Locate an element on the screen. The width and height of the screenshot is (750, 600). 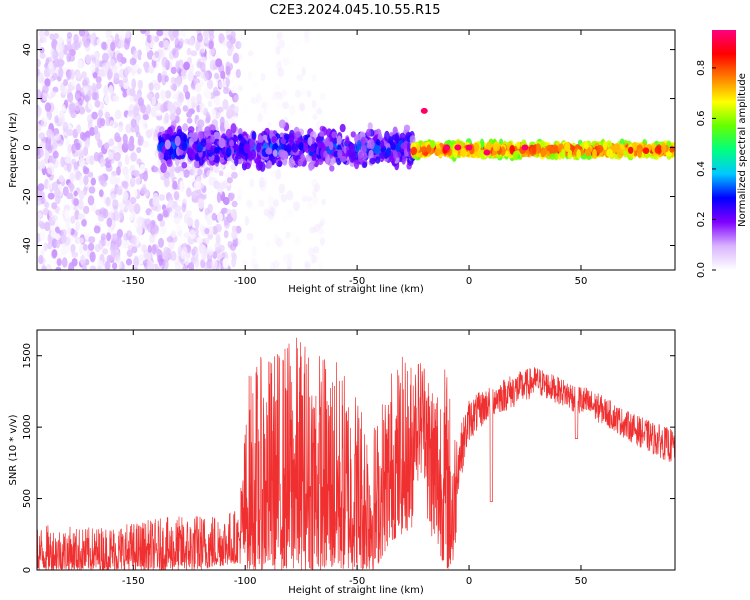
colorbar-tick-label: 0.4 is located at coordinates (701, 169).